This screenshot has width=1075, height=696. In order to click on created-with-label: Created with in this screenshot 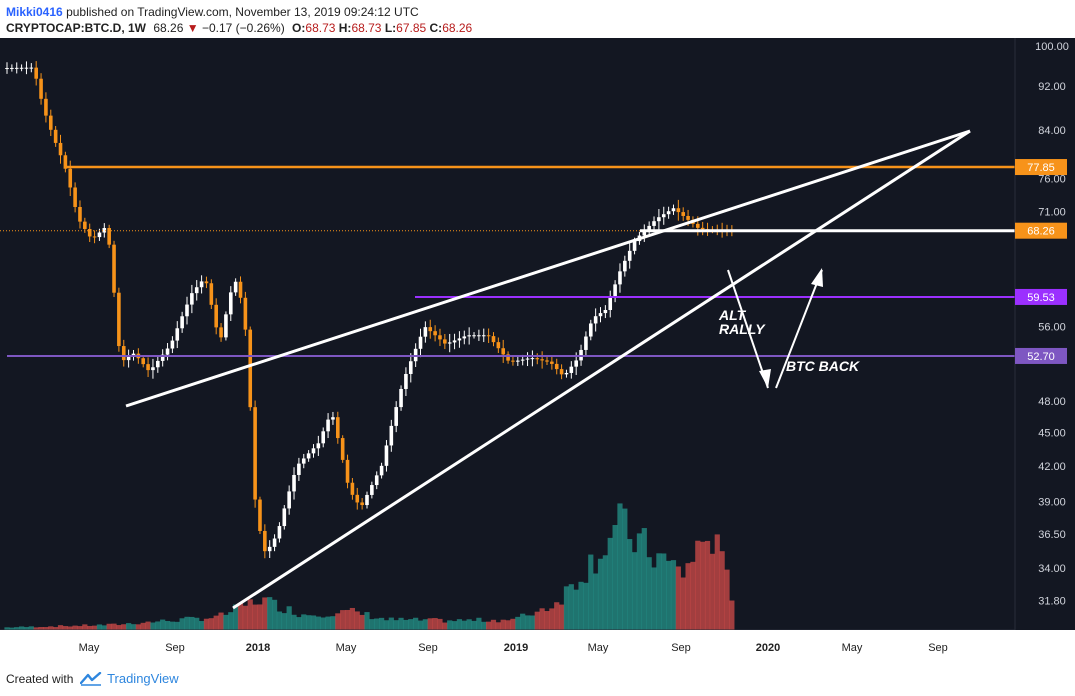, I will do `click(40, 679)`.